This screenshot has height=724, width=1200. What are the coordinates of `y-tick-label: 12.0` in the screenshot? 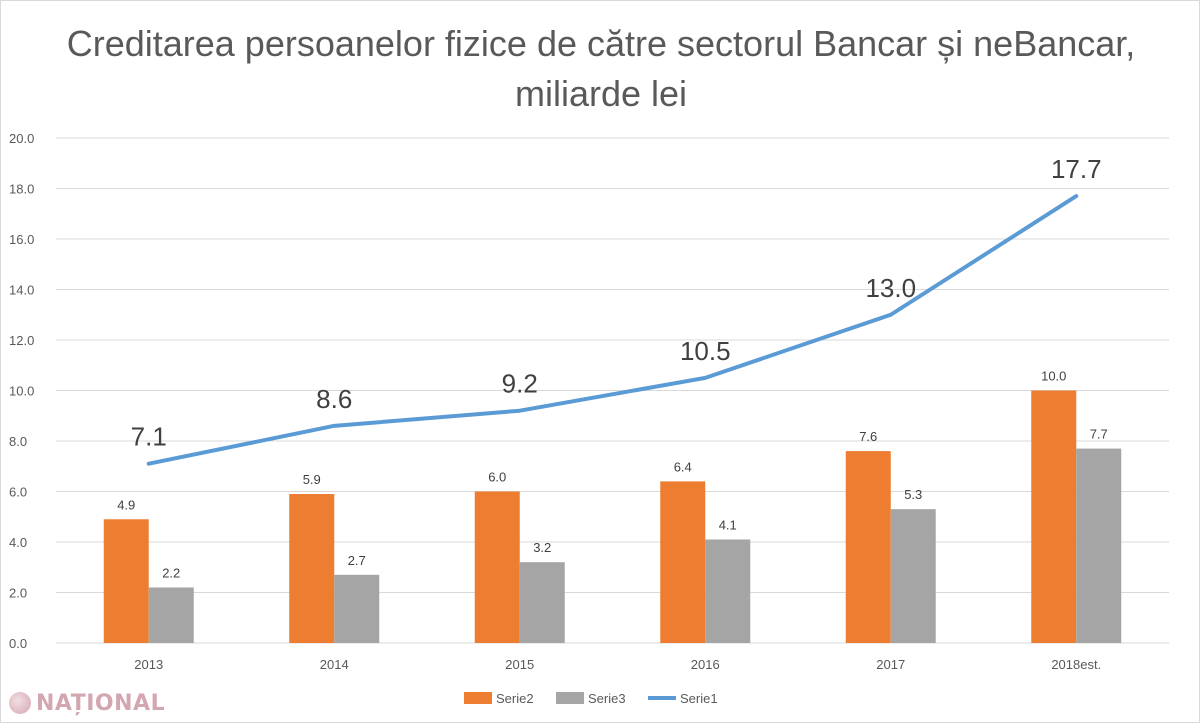 It's located at (21, 340).